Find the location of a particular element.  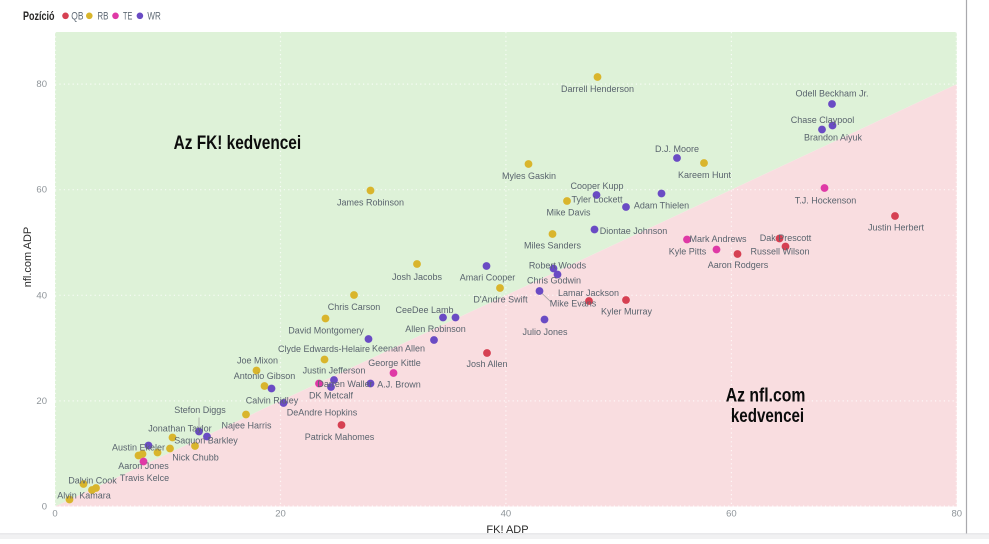

svg-text: A.J. Brown is located at coordinates (399, 385).